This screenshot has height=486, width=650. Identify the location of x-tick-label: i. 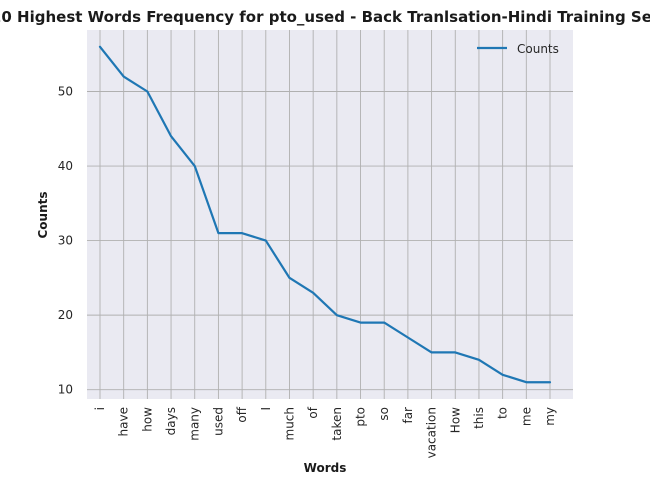
(100, 408).